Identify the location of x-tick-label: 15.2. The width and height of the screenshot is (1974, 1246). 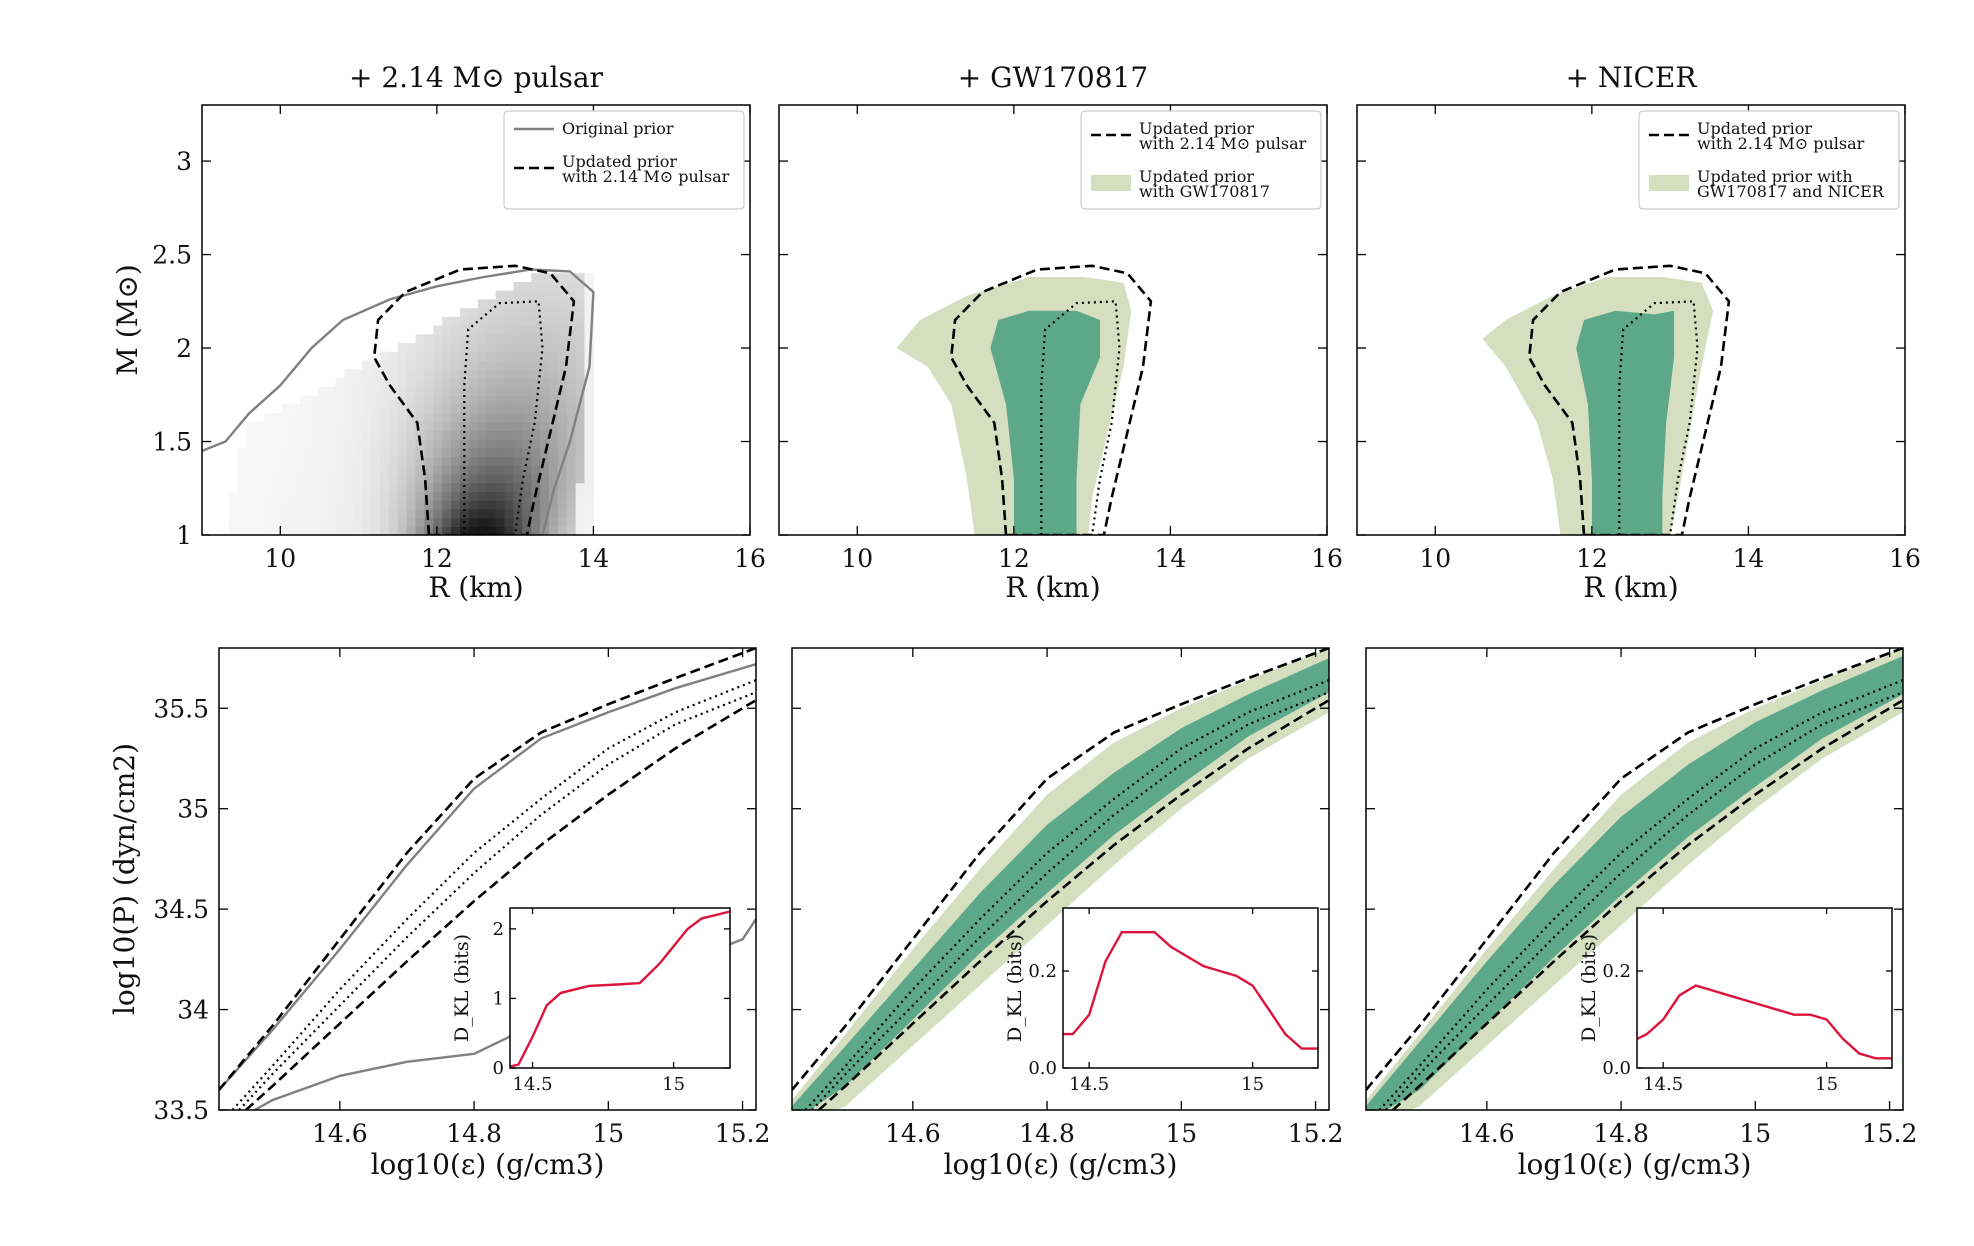
(1316, 1133).